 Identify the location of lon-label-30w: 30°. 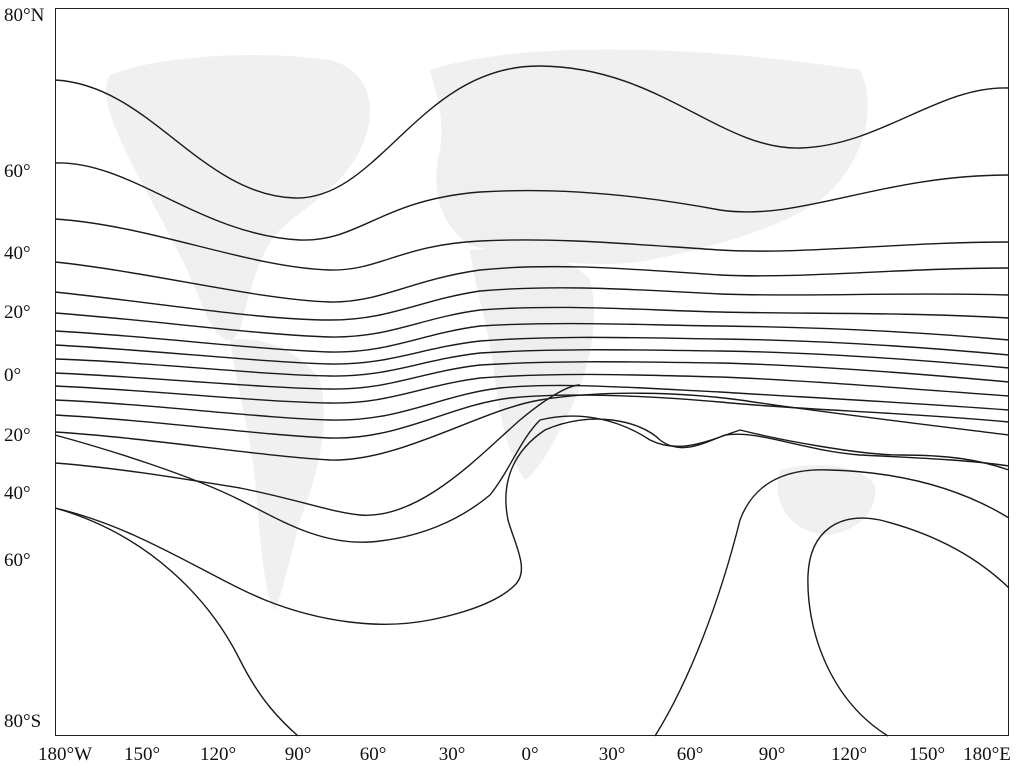
(452, 754).